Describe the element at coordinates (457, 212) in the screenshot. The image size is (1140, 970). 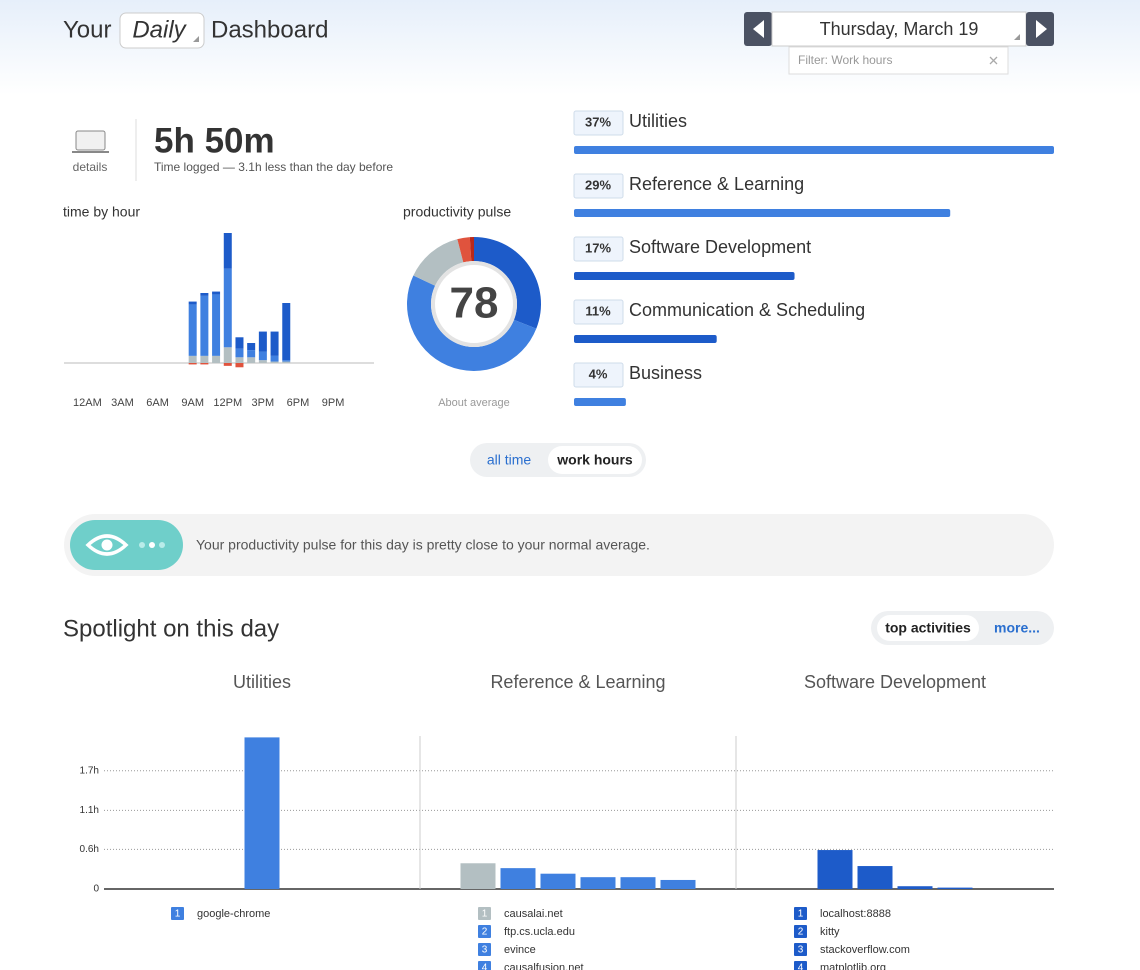
I see `pulse-title: productivity pulse` at that location.